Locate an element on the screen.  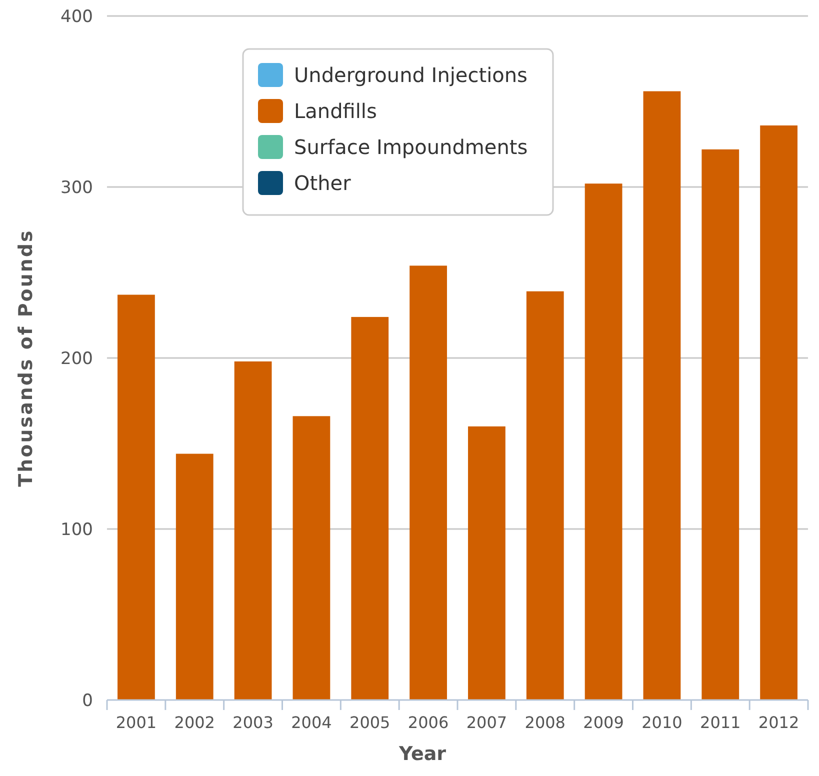
y-tick-label: 0 is located at coordinates (87, 700).